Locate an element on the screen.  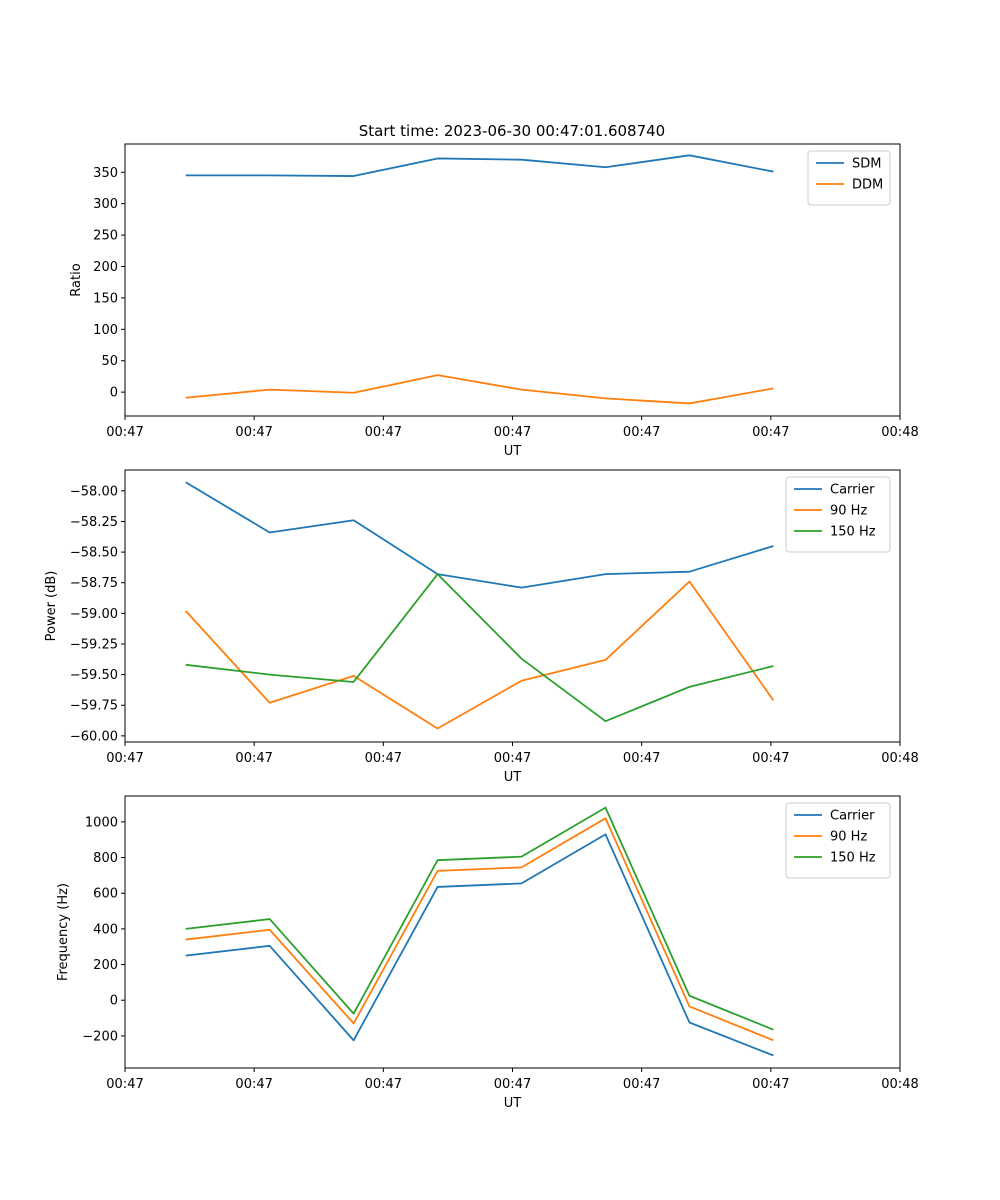
frequency-x-tick-label: 00:48 is located at coordinates (899, 1084).